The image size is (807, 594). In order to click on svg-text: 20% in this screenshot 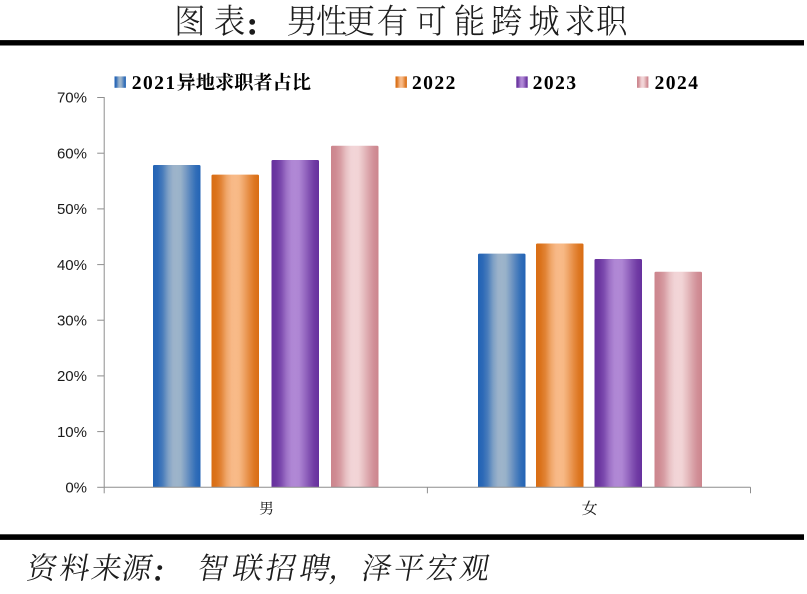, I will do `click(72, 376)`.